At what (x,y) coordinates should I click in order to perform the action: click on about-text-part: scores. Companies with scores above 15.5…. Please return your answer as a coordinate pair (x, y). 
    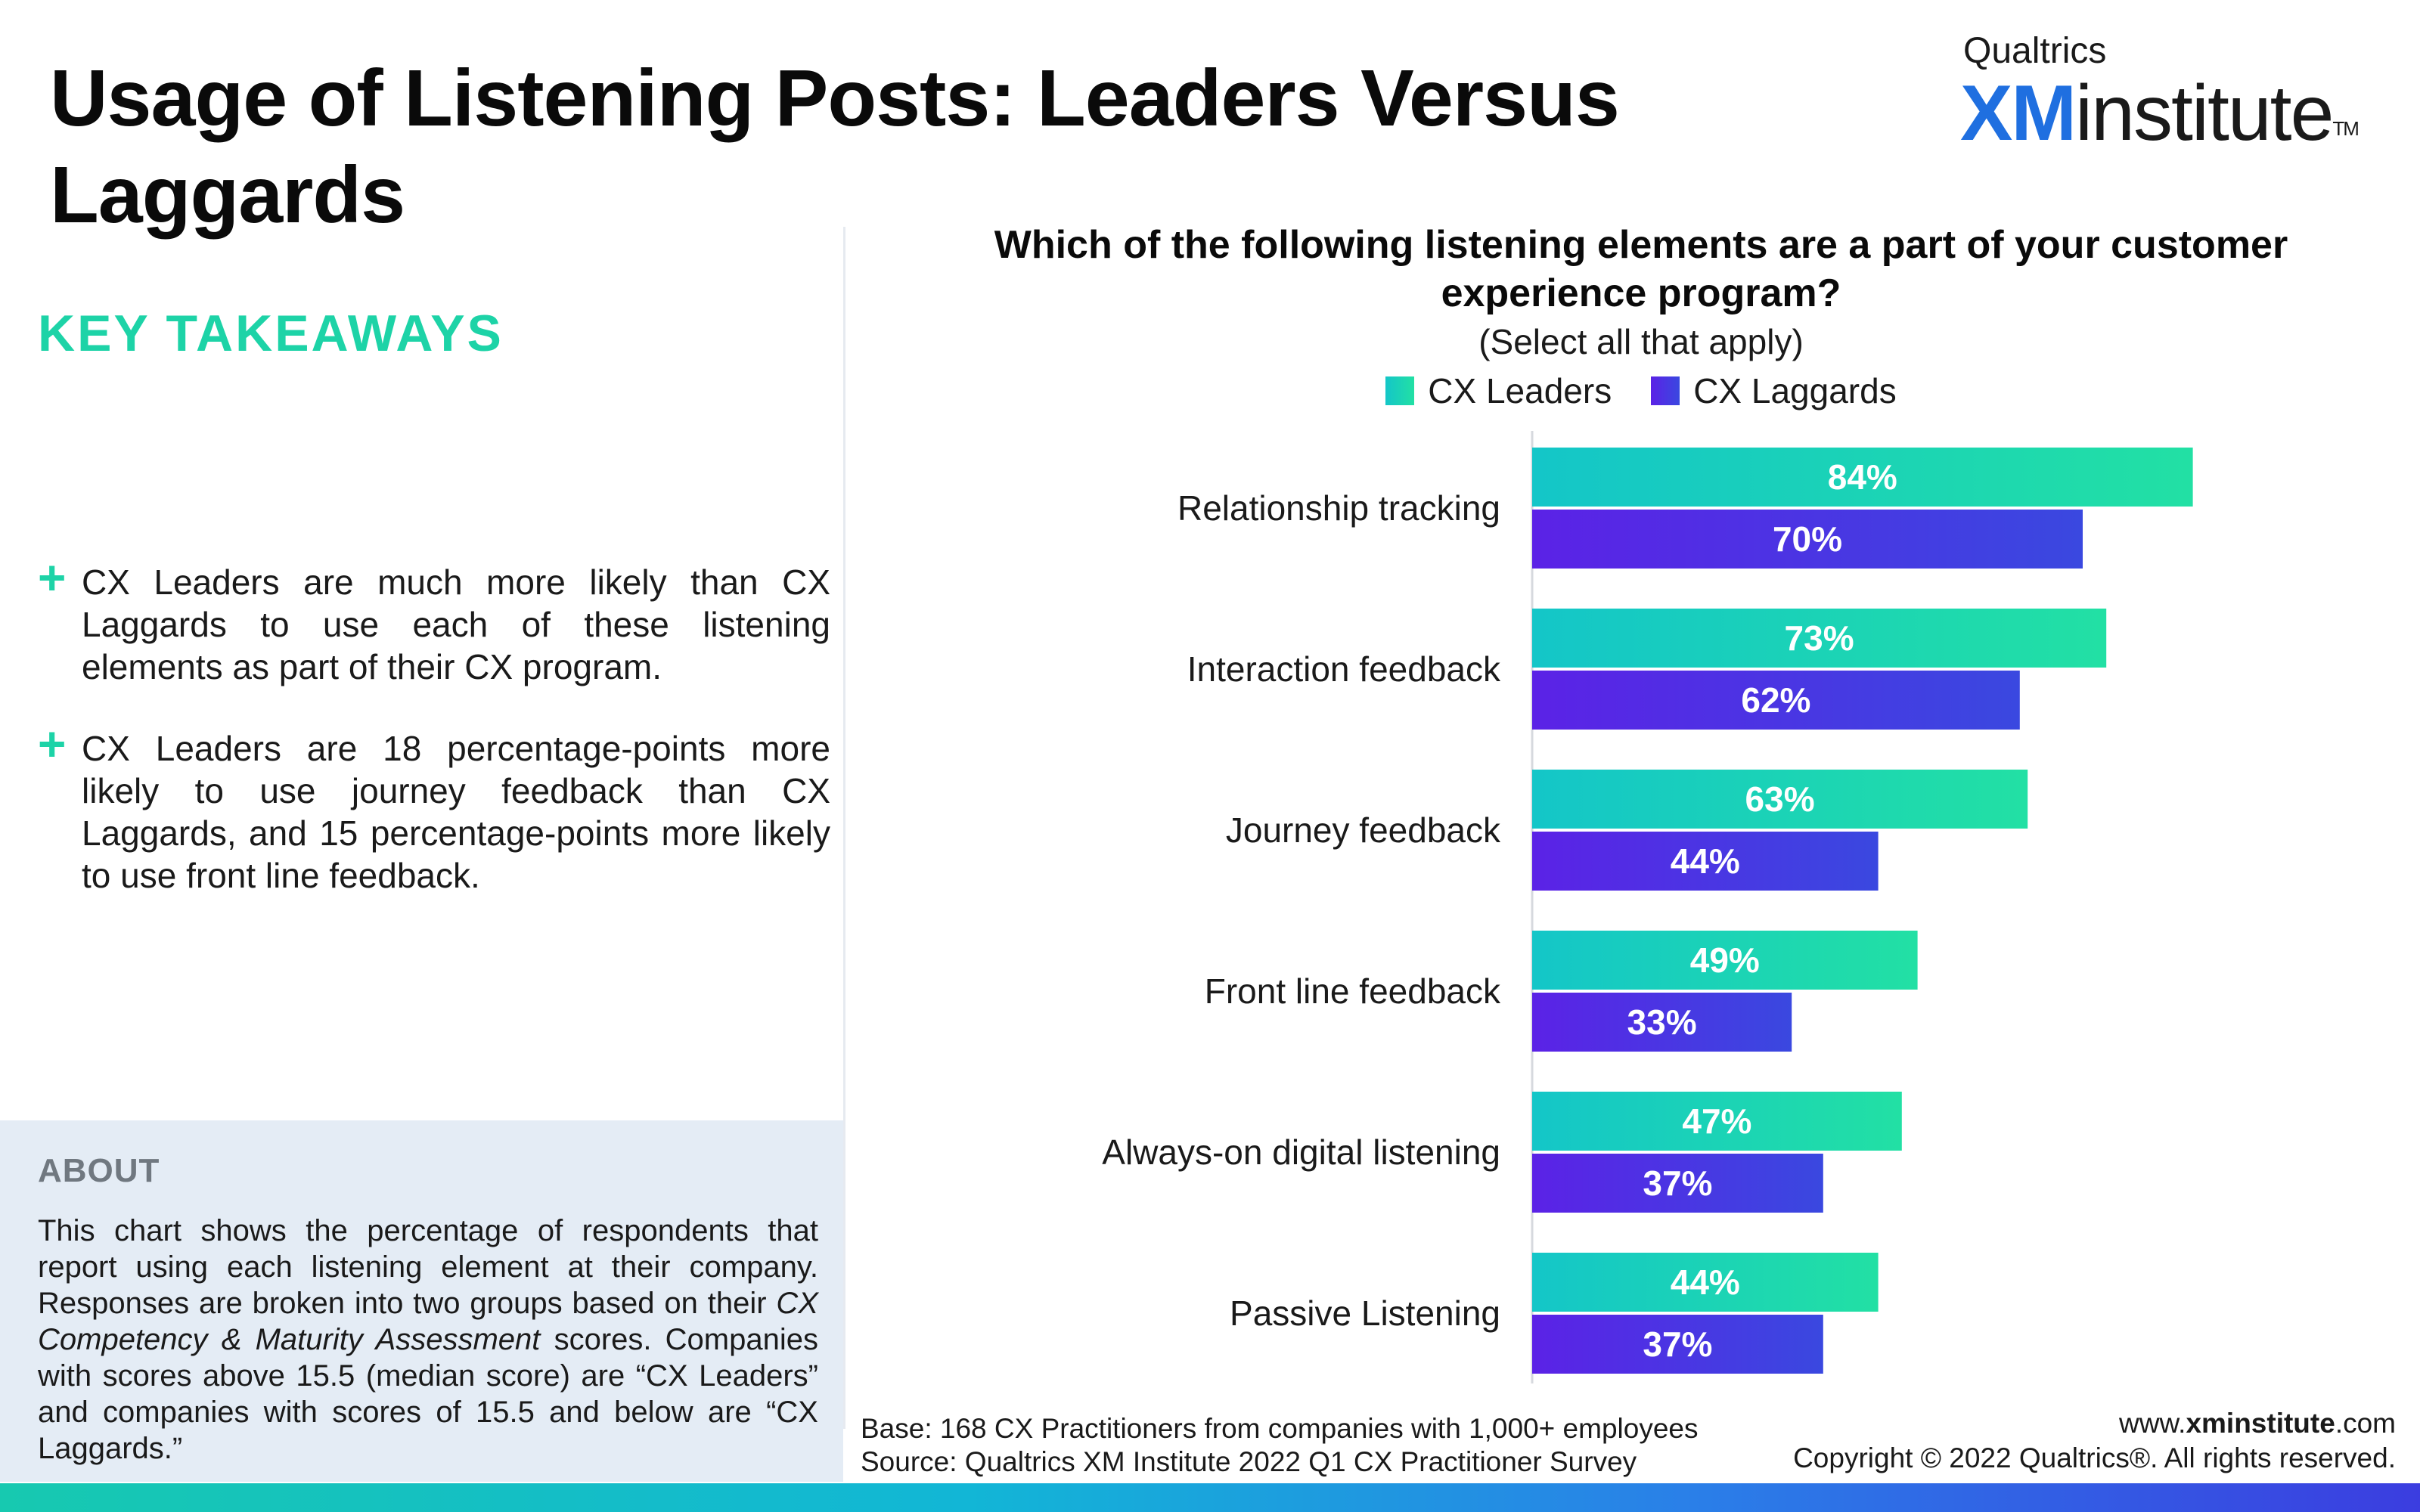
    Looking at the image, I should click on (428, 1394).